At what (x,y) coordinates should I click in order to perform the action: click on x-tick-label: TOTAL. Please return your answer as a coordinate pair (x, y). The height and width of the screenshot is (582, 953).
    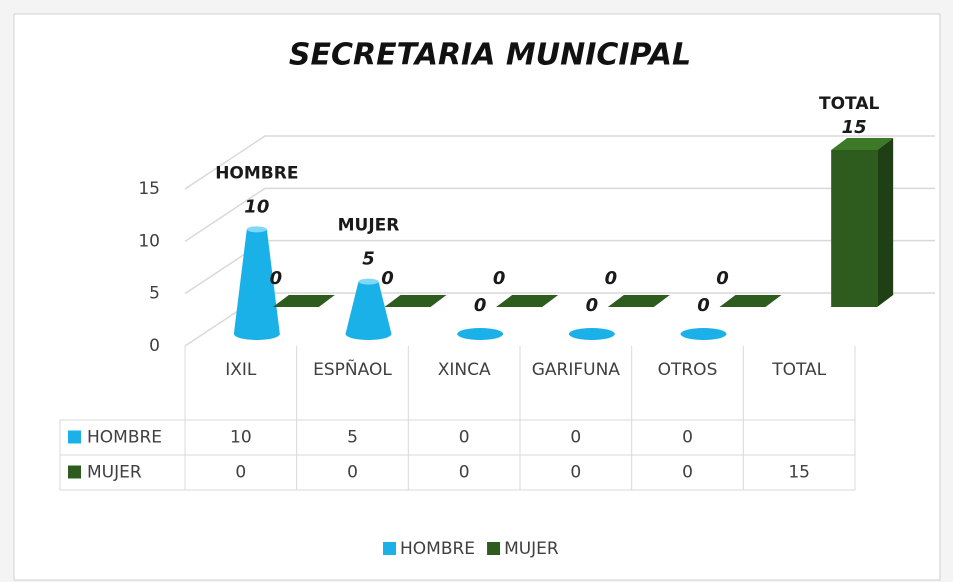
    Looking at the image, I should click on (799, 370).